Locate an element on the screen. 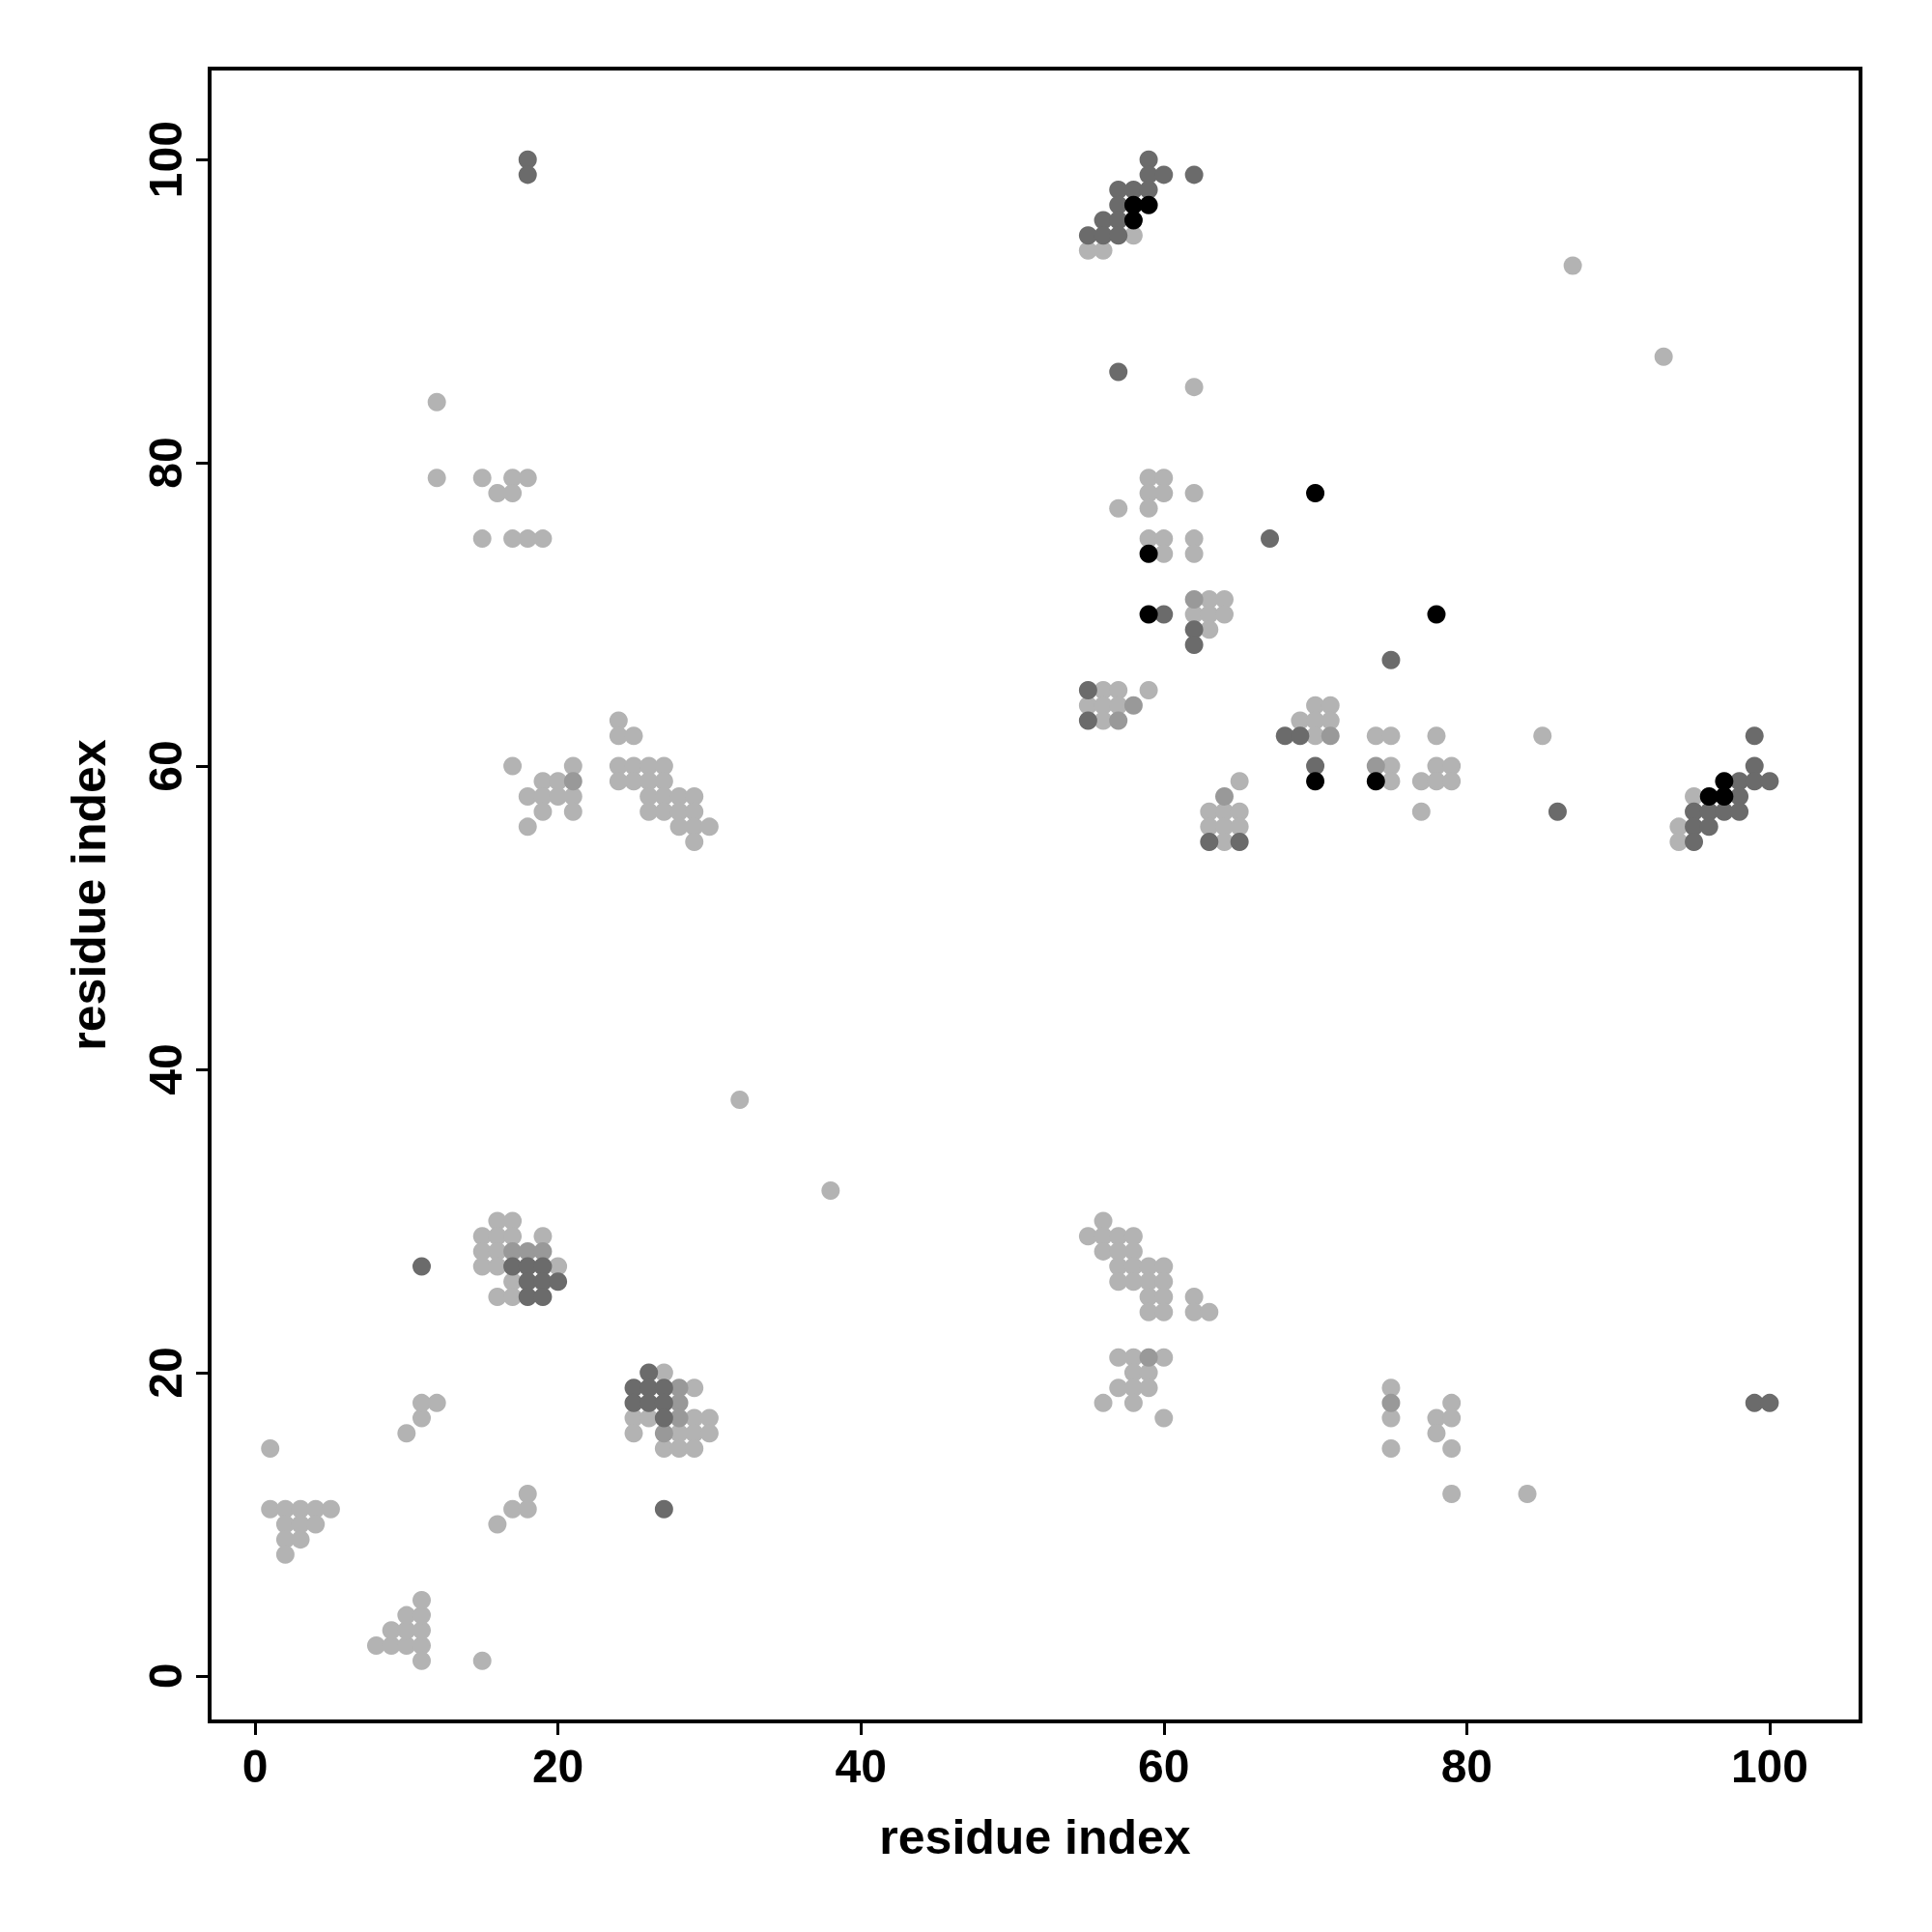 The height and width of the screenshot is (1932, 1932). x-tick-label: 60 is located at coordinates (1164, 1766).